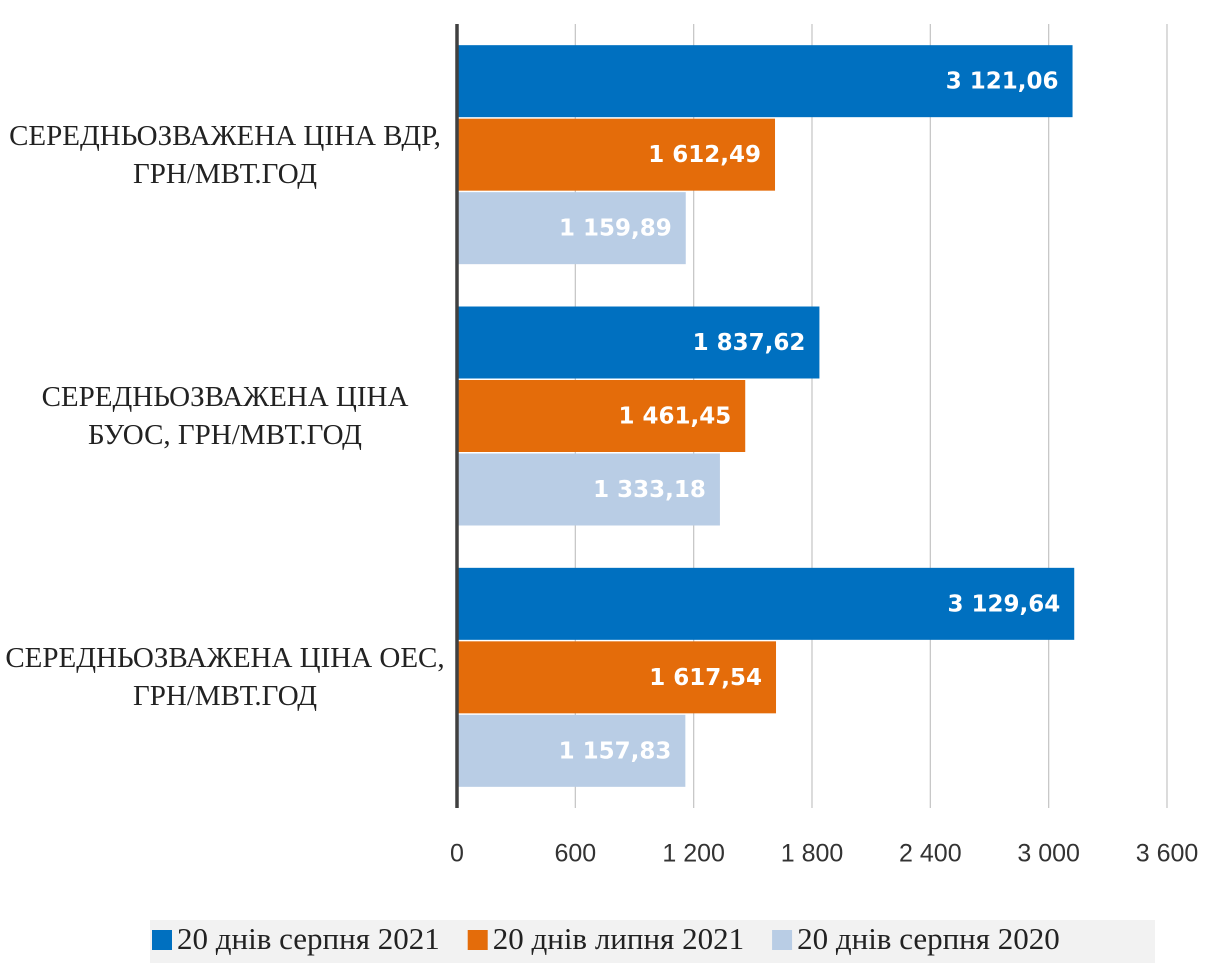 This screenshot has height=963, width=1221. I want to click on x-tick-label: 1 200, so click(693, 854).